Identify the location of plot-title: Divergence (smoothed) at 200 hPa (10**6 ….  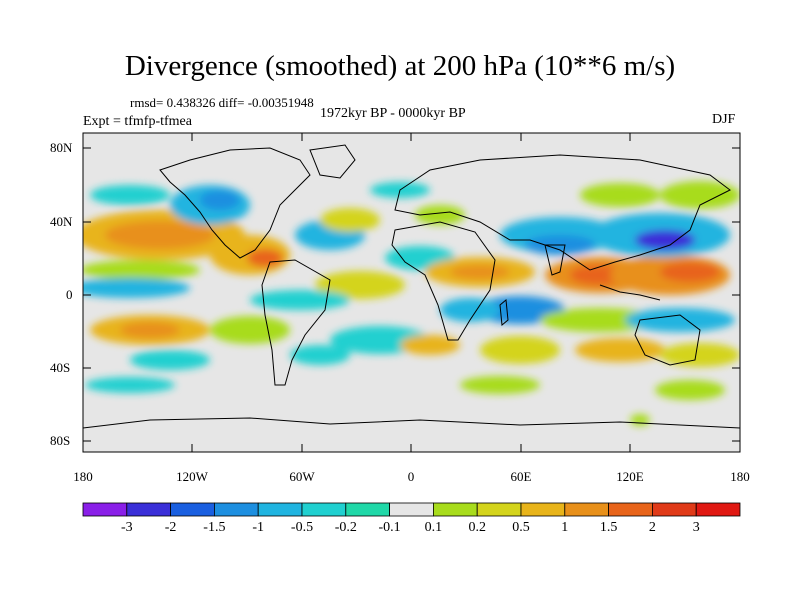
(400, 66).